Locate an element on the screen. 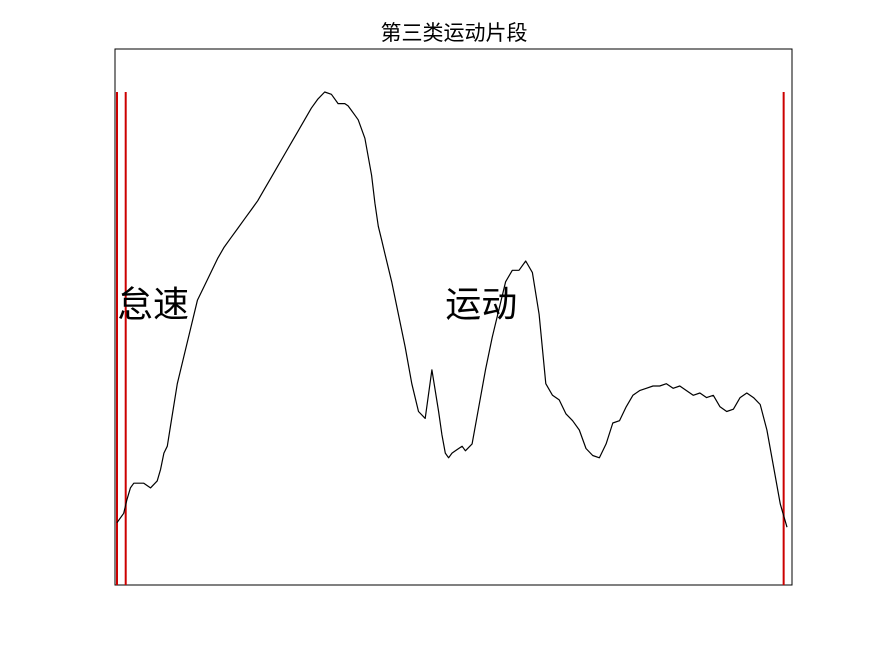 This screenshot has width=875, height=656. chart-title: 第三类运动片段 is located at coordinates (454, 33).